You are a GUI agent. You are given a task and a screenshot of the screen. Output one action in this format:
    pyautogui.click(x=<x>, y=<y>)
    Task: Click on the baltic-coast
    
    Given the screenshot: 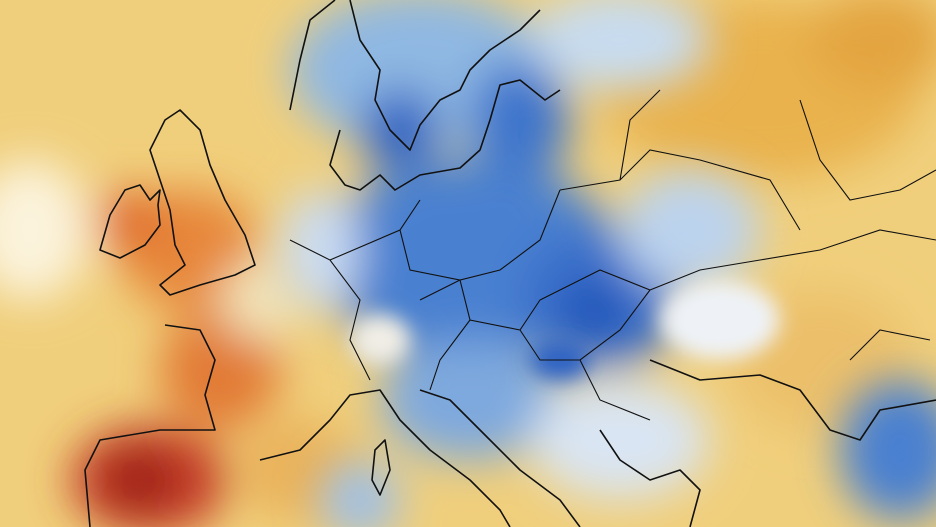 What is the action you would take?
    pyautogui.click(x=445, y=135)
    